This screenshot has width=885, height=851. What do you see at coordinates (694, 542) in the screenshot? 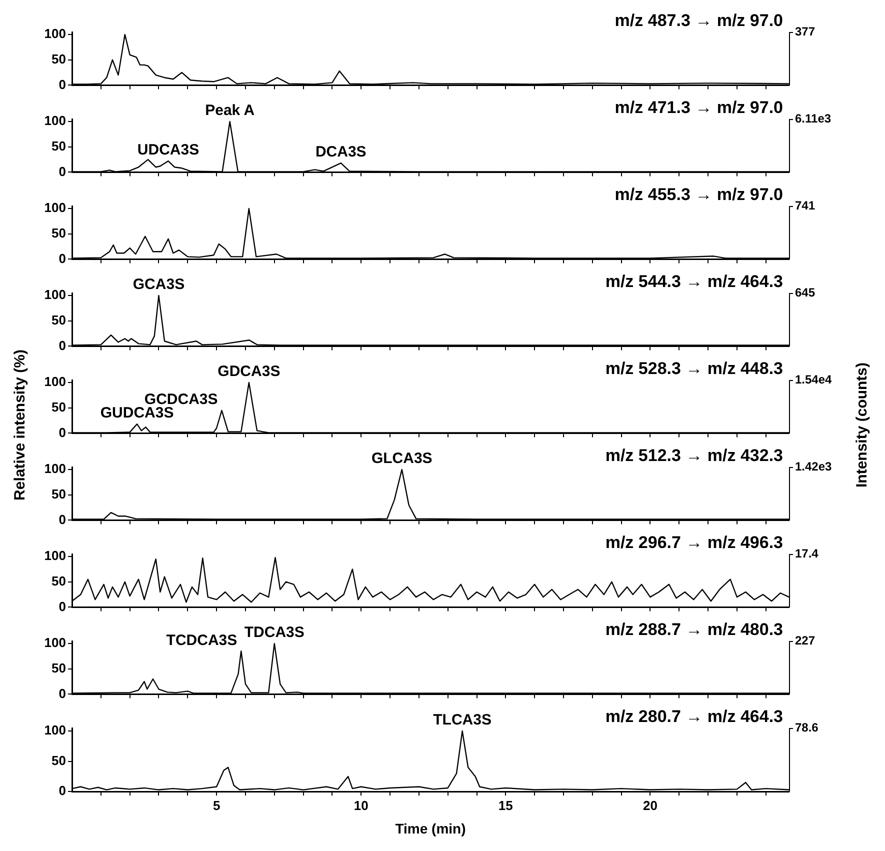
I see `chart-title: m/z 296.7 → m/z 496.3` at bounding box center [694, 542].